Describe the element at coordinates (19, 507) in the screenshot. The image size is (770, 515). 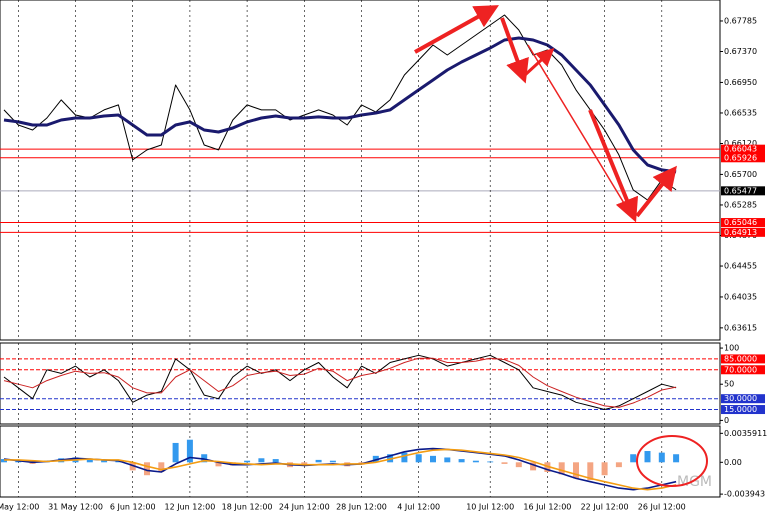
I see `x-tick-label: May 12:00` at that location.